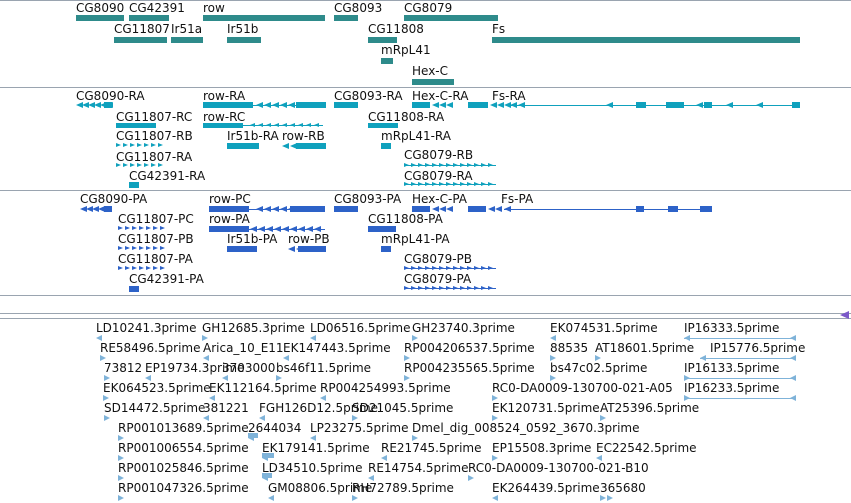 The image size is (851, 503). I want to click on gene-cg8093, so click(346, 18).